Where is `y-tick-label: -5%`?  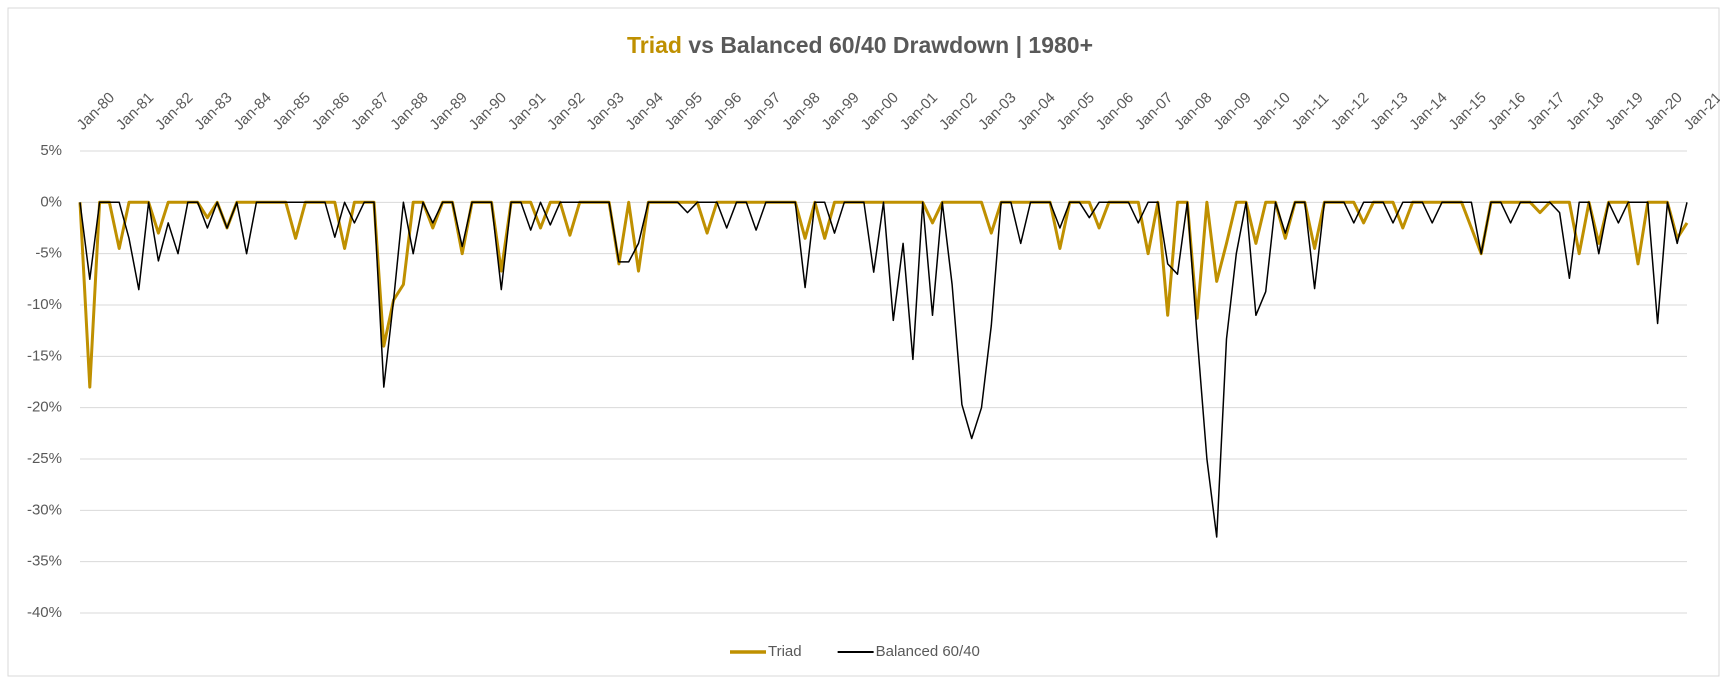 y-tick-label: -5% is located at coordinates (48, 253).